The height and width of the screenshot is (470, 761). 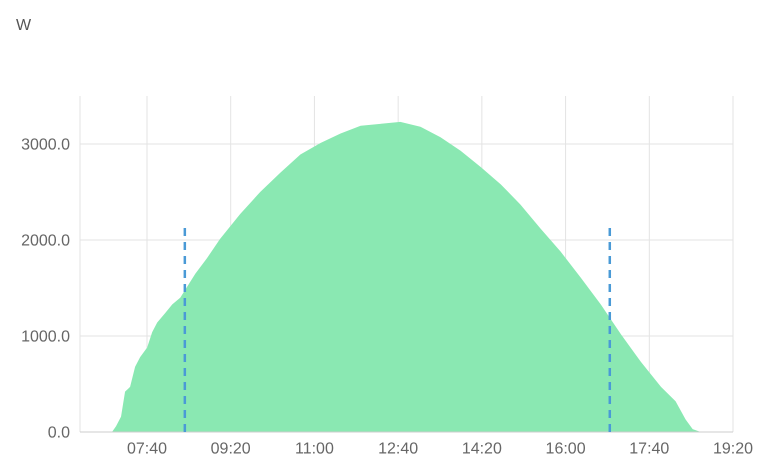 What do you see at coordinates (230, 449) in the screenshot?
I see `x-tick-label: 09:20` at bounding box center [230, 449].